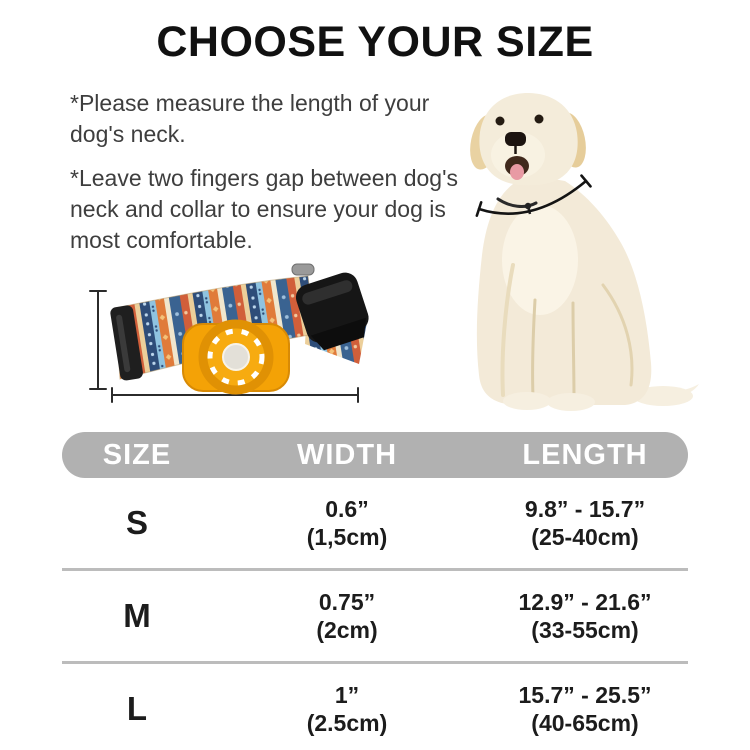  I want to click on length-cell: 15.7” - 25.5” (40-65cm), so click(585, 709).